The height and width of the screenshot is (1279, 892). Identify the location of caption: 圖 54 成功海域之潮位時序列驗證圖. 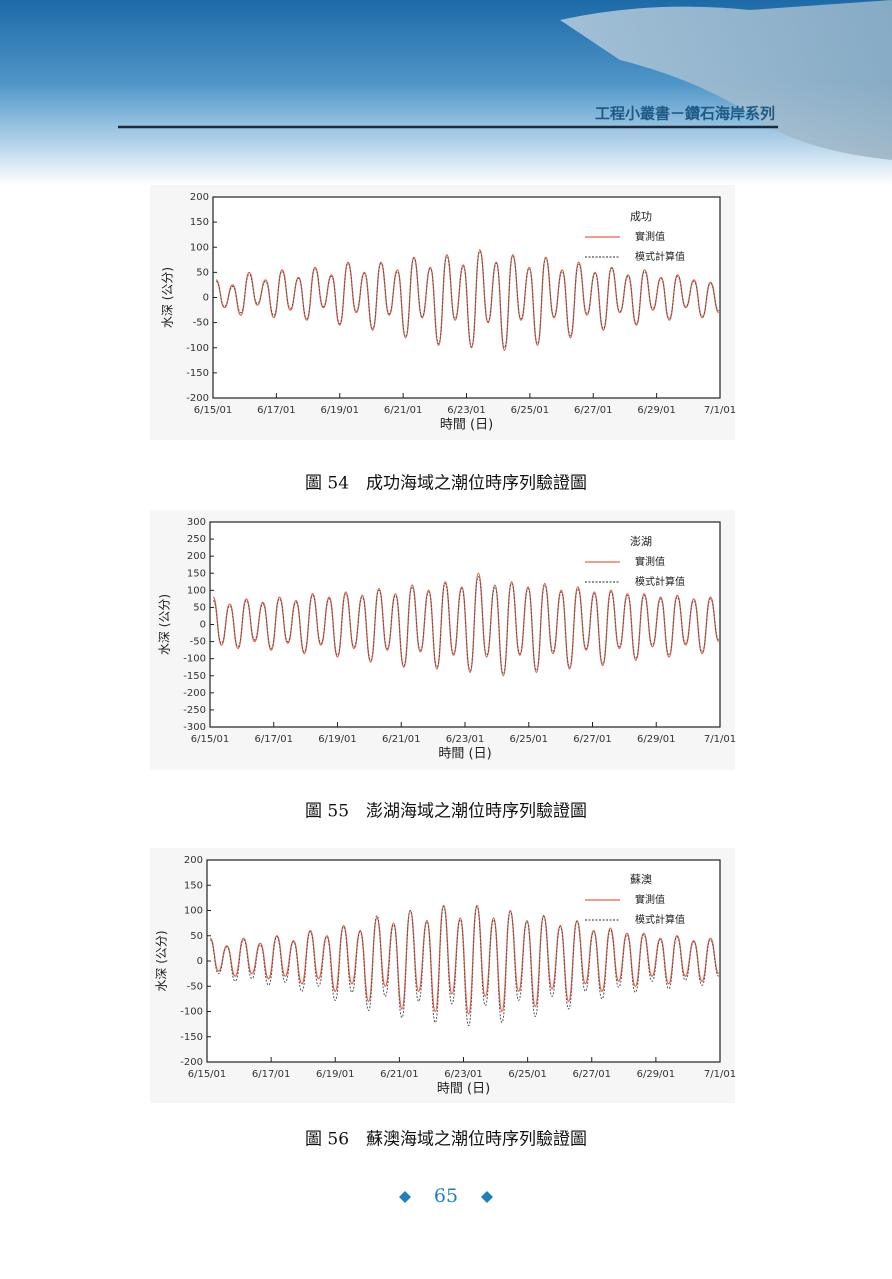
(446, 484).